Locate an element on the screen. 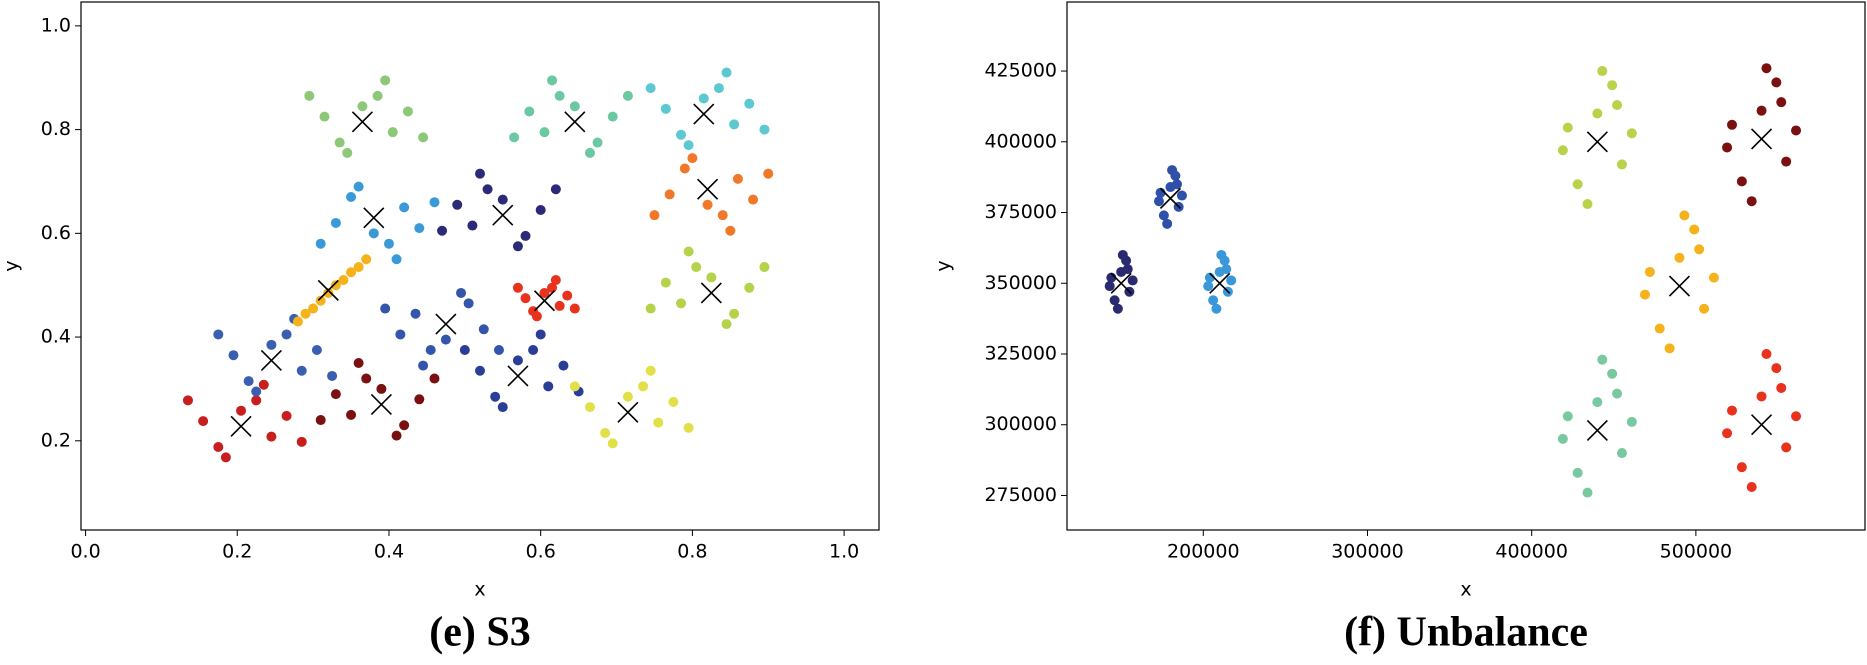 The height and width of the screenshot is (665, 1867). y-tick-label: 350000 is located at coordinates (1020, 283).